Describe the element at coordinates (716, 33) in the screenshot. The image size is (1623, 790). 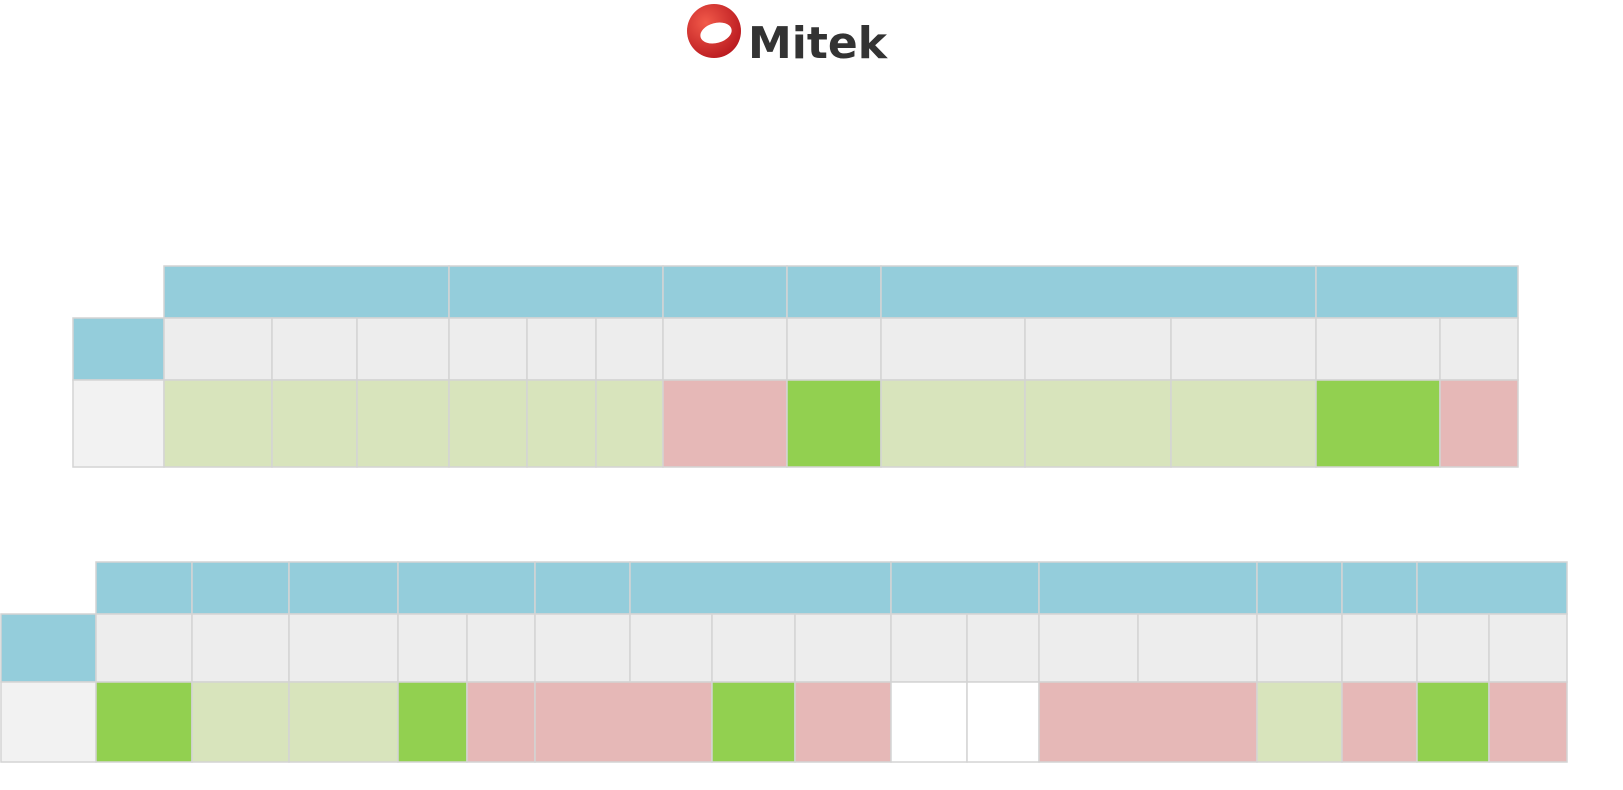
I see `logo-swirl` at that location.